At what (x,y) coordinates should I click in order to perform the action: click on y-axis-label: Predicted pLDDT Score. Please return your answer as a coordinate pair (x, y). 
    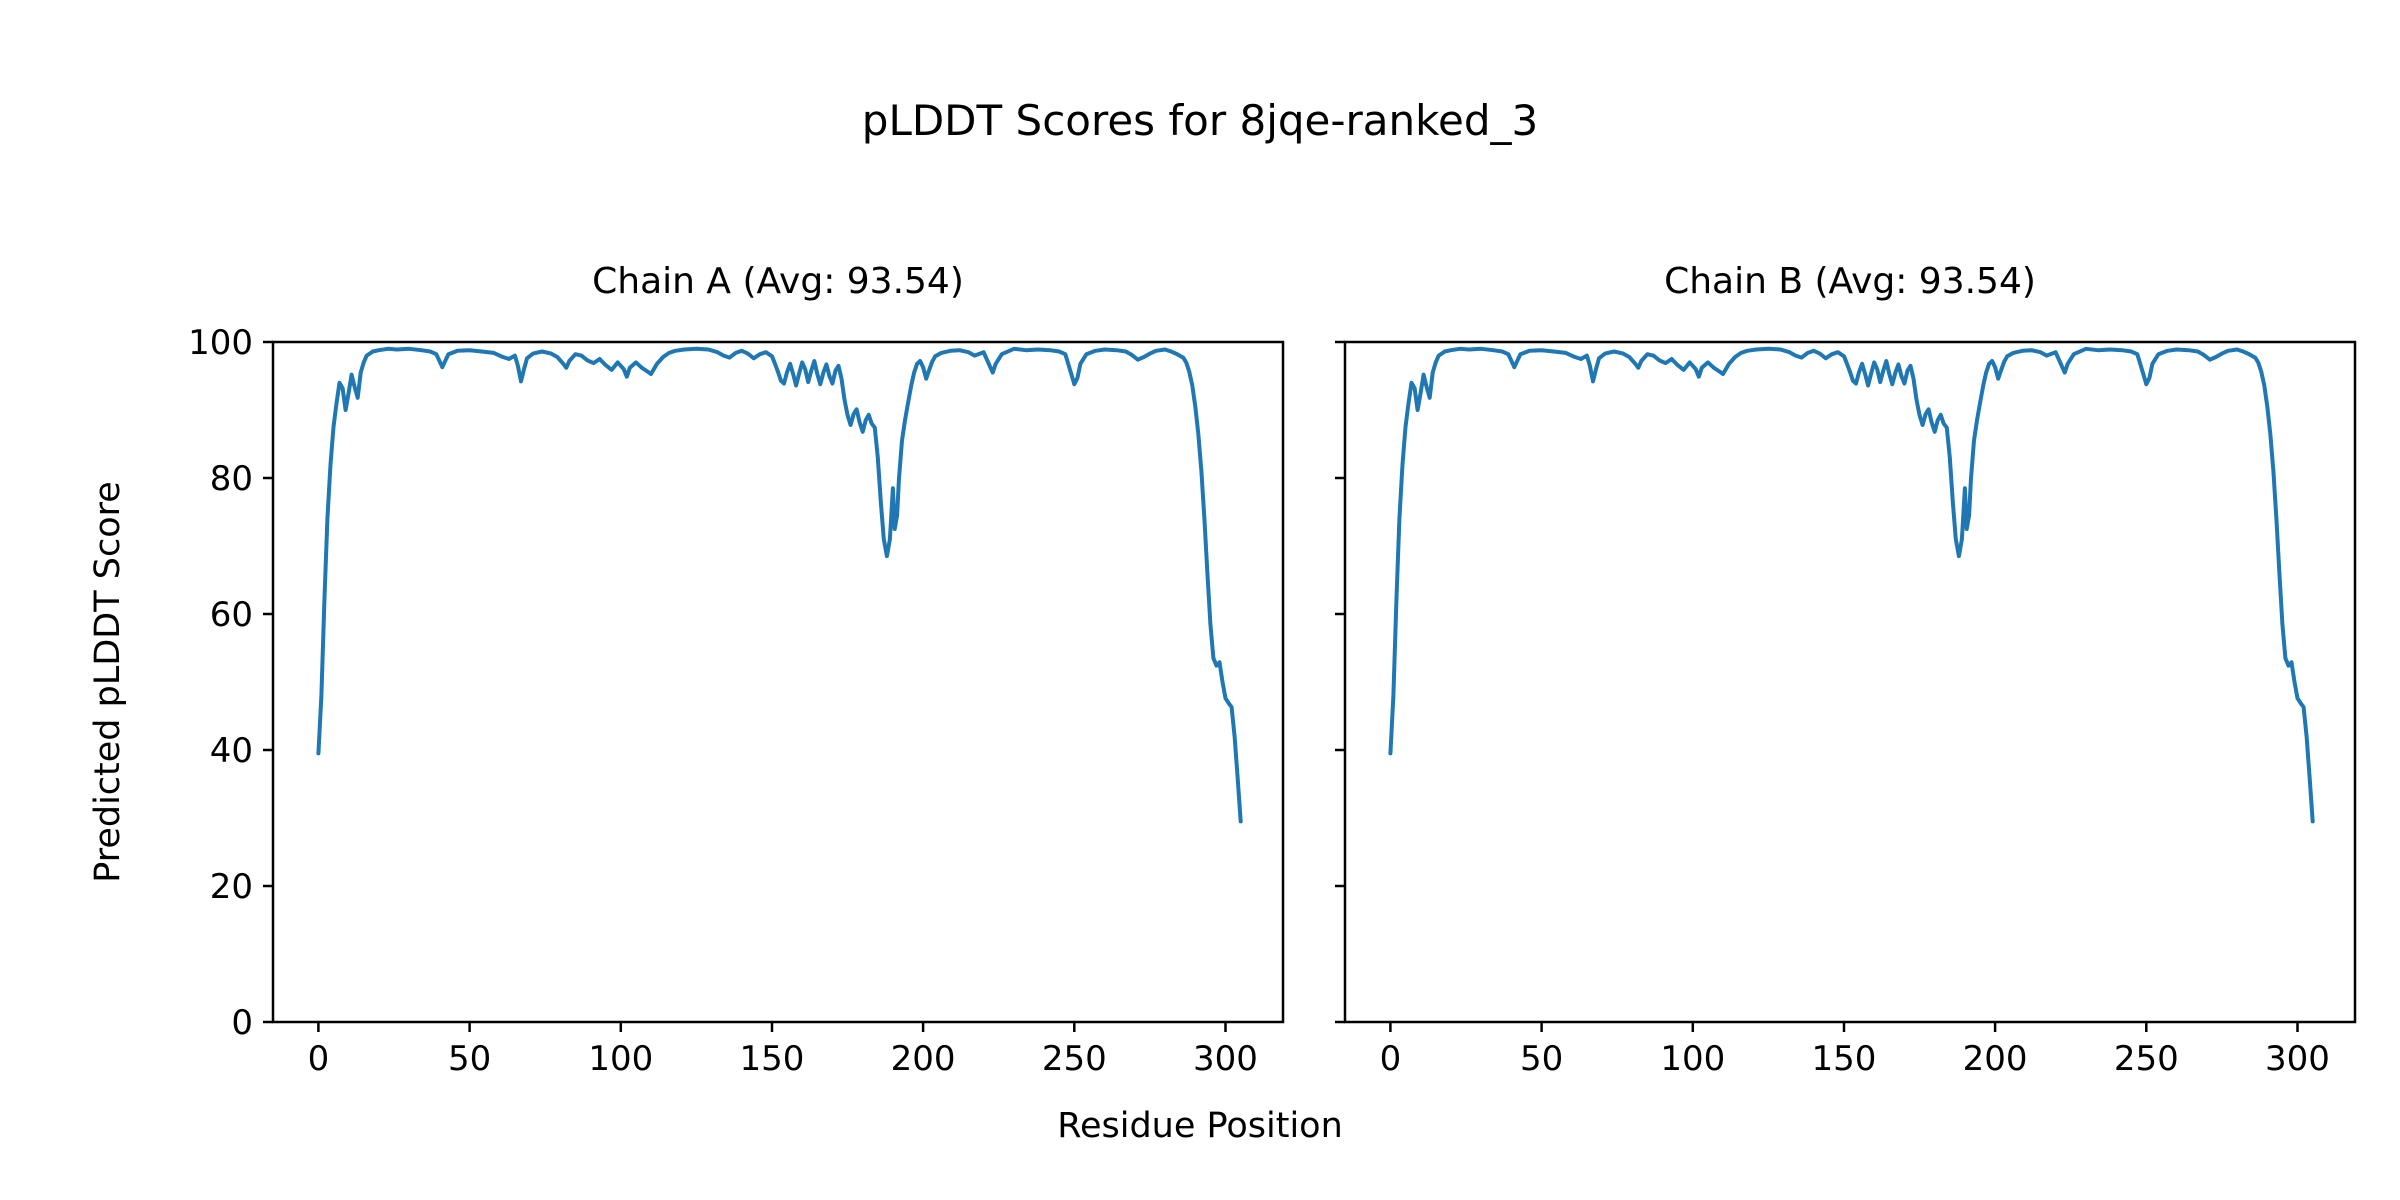
    Looking at the image, I should click on (108, 682).